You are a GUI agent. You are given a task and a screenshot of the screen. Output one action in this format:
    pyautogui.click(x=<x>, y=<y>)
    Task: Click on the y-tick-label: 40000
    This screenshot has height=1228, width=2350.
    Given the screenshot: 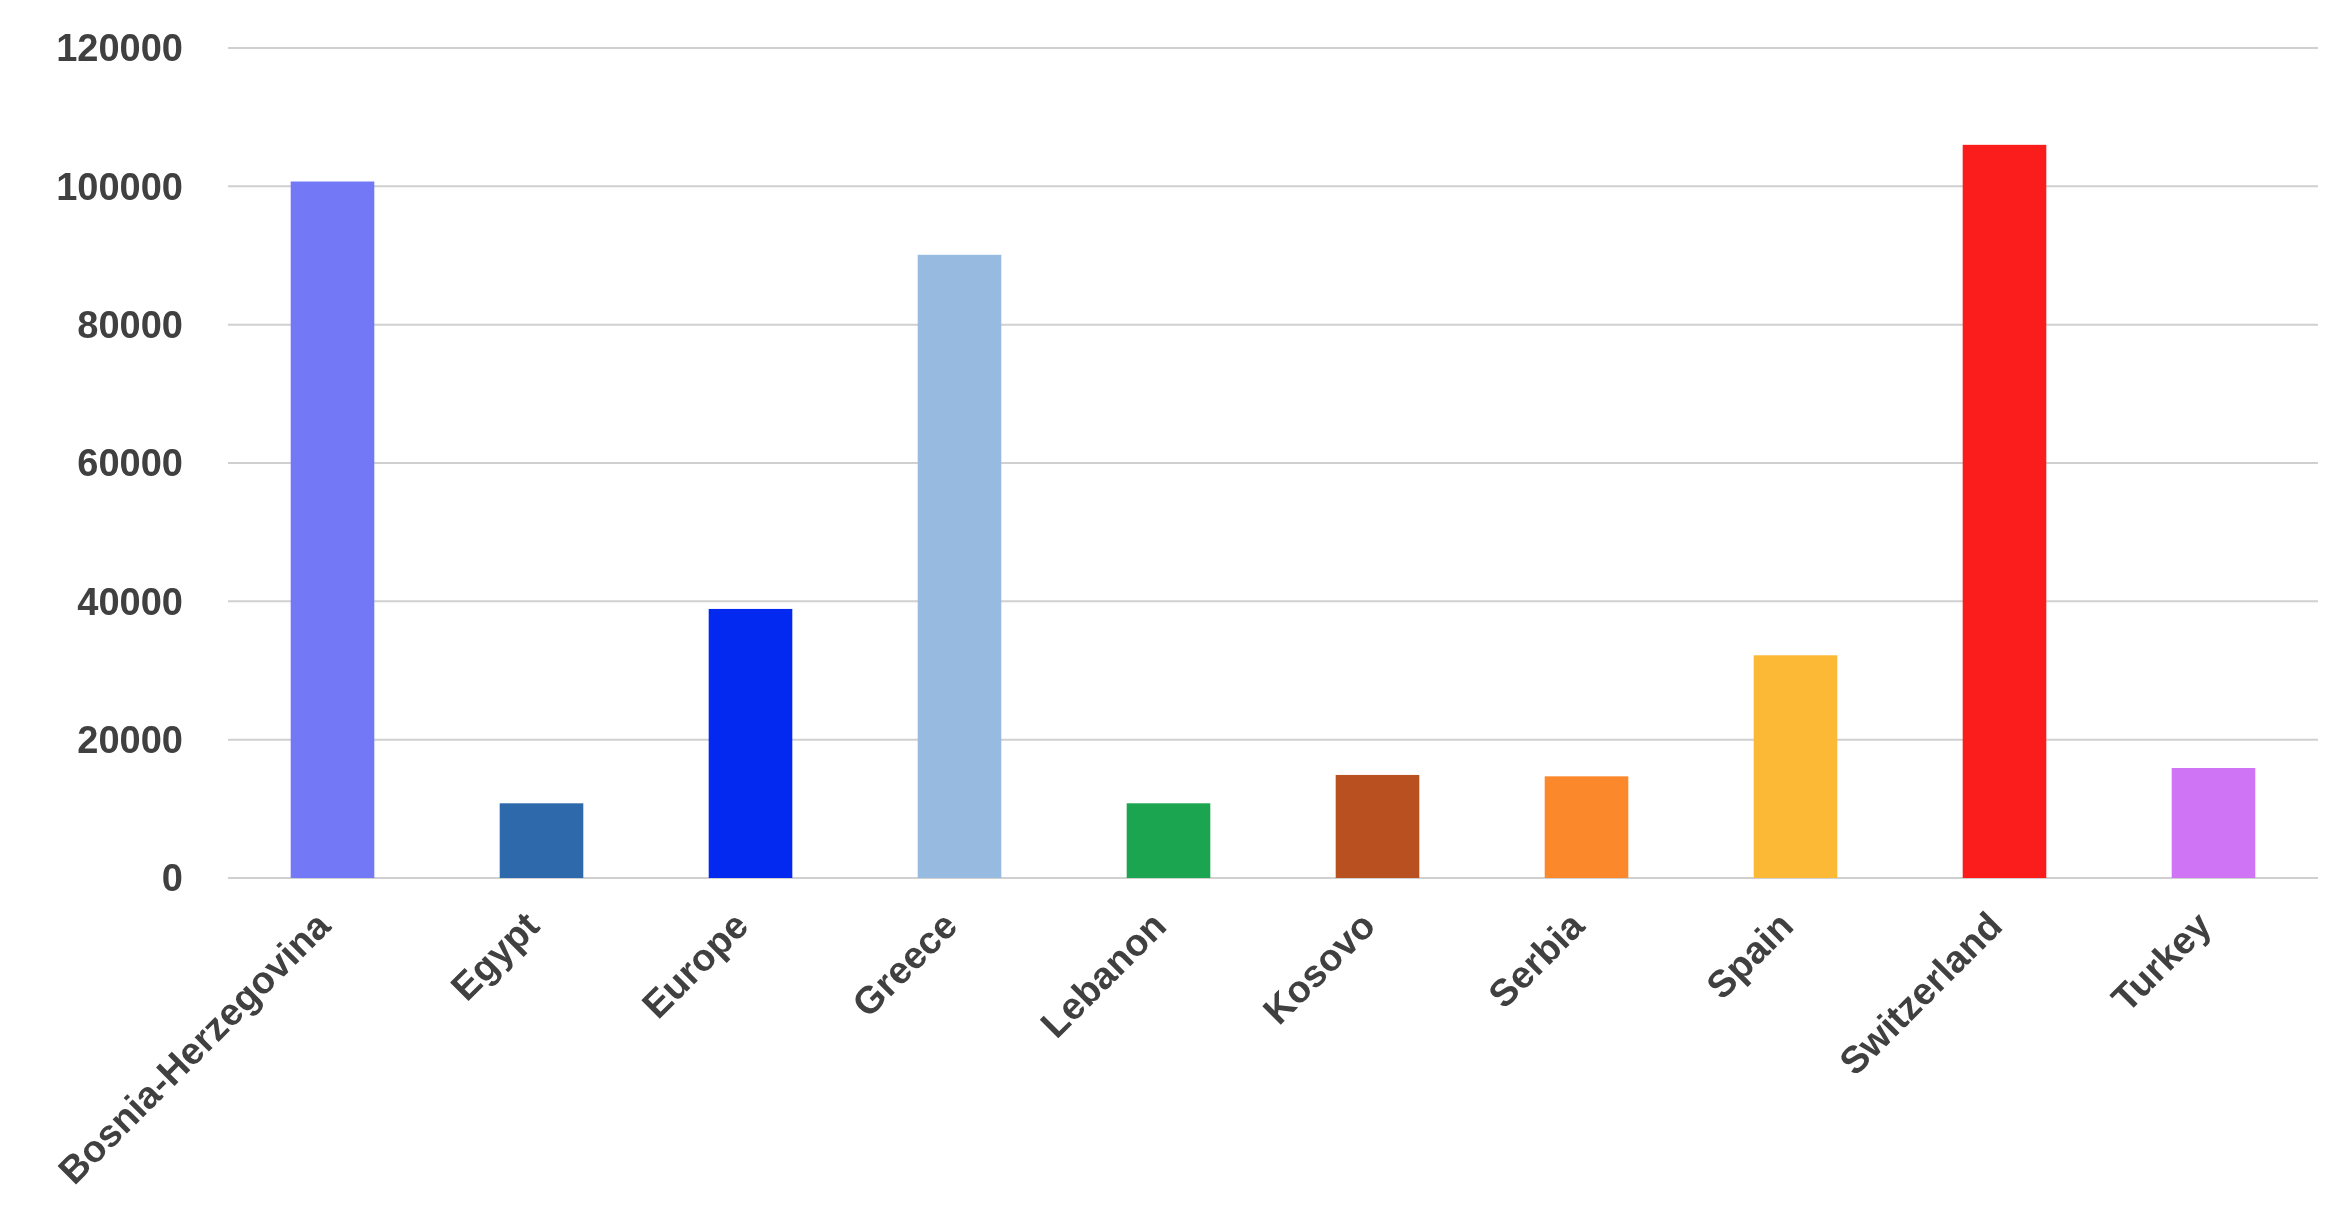 What is the action you would take?
    pyautogui.click(x=130, y=601)
    